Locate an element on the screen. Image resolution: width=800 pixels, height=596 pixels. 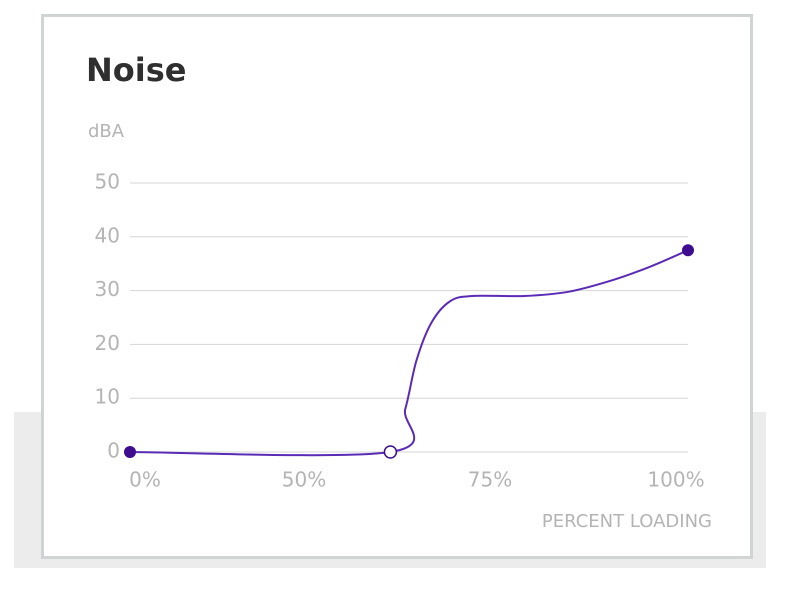
x-tick-label: 75% is located at coordinates (490, 480).